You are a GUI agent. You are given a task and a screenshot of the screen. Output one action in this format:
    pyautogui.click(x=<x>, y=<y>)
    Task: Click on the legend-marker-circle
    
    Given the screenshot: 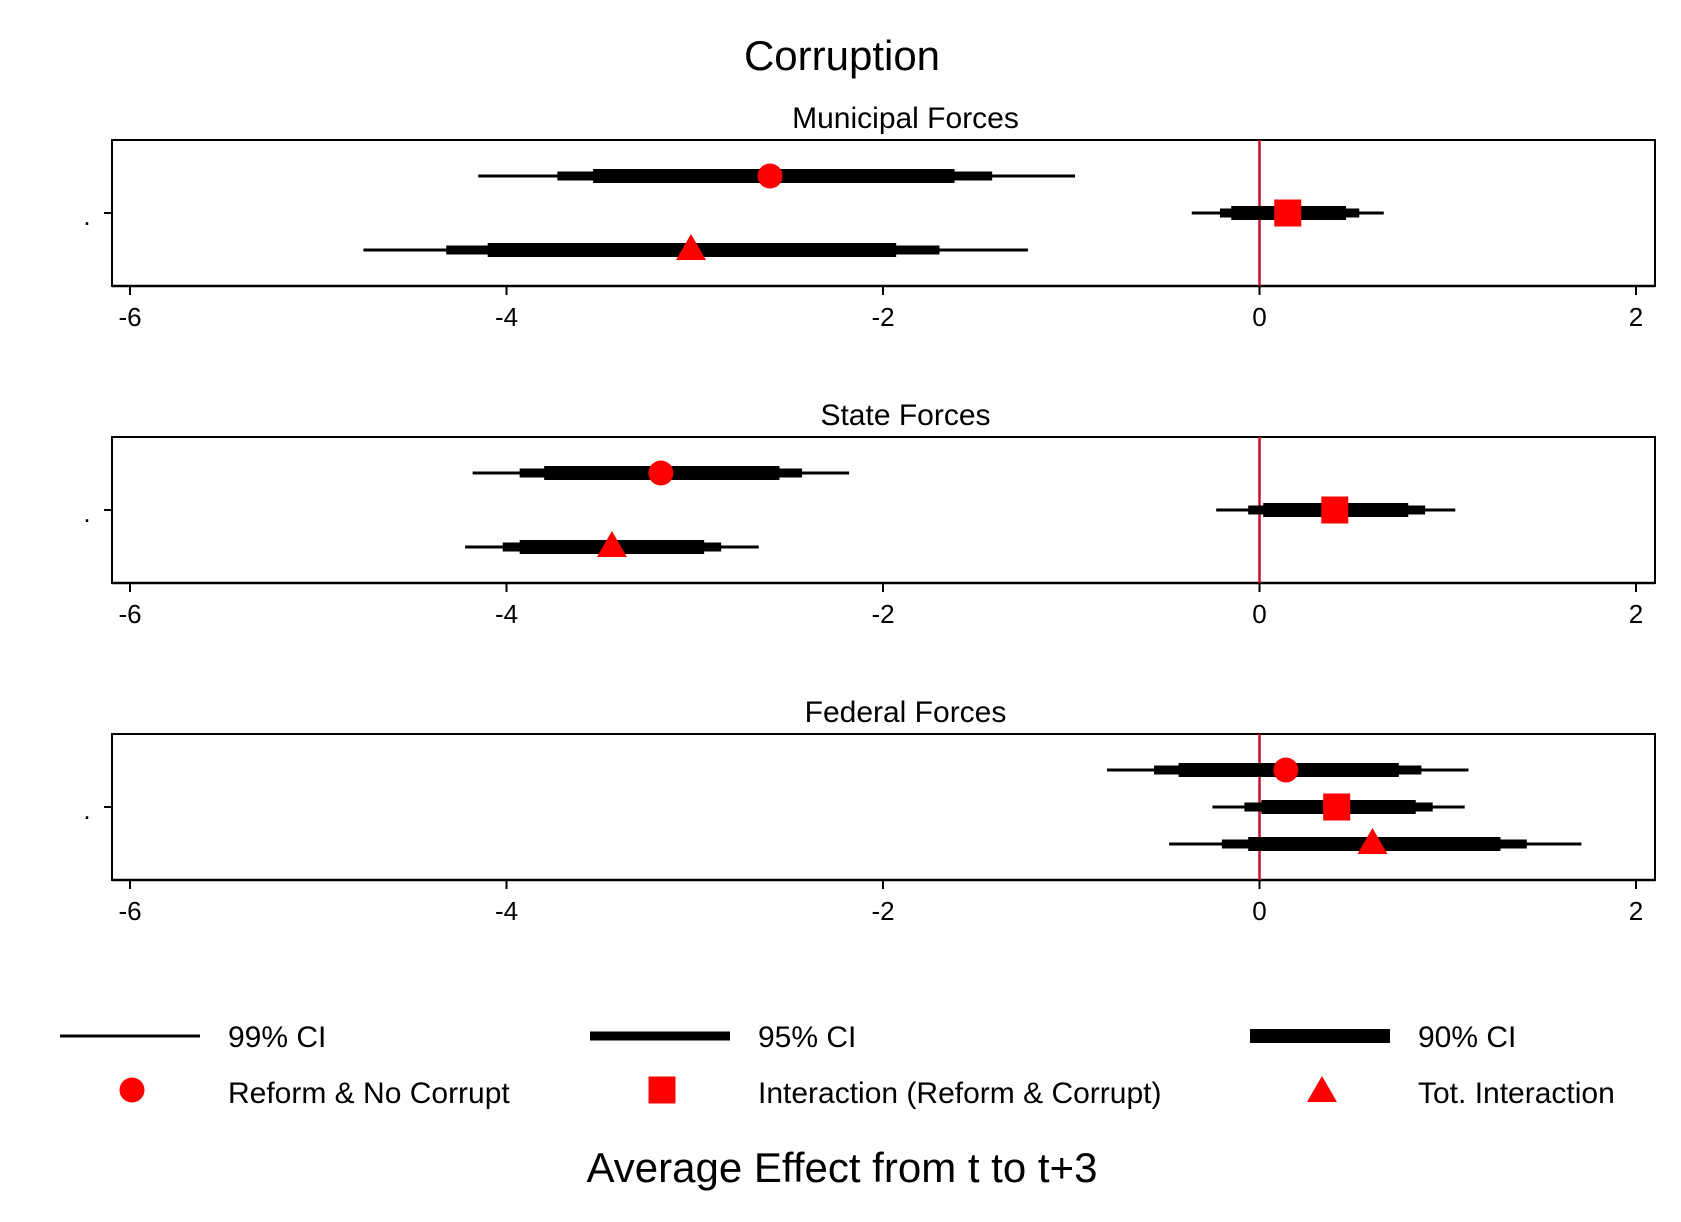 What is the action you would take?
    pyautogui.click(x=132, y=1090)
    